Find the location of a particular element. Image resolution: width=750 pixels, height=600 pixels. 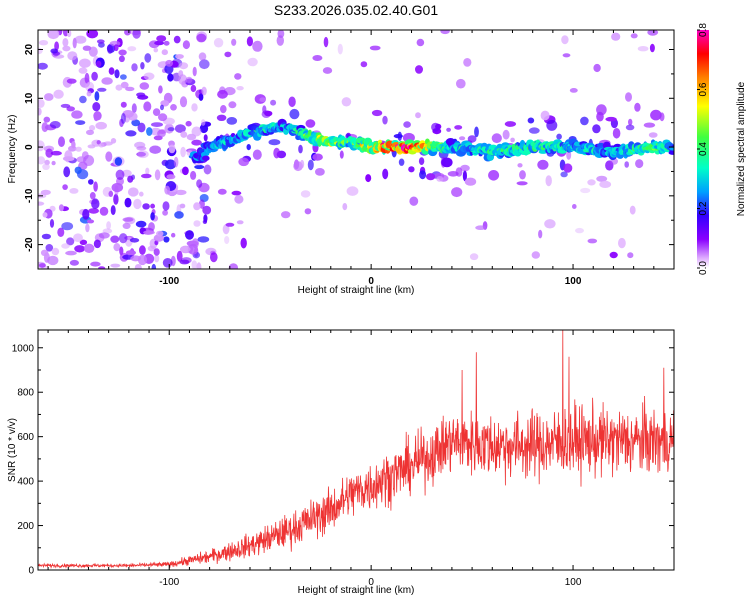

x-tick-label: -100 is located at coordinates (169, 281).